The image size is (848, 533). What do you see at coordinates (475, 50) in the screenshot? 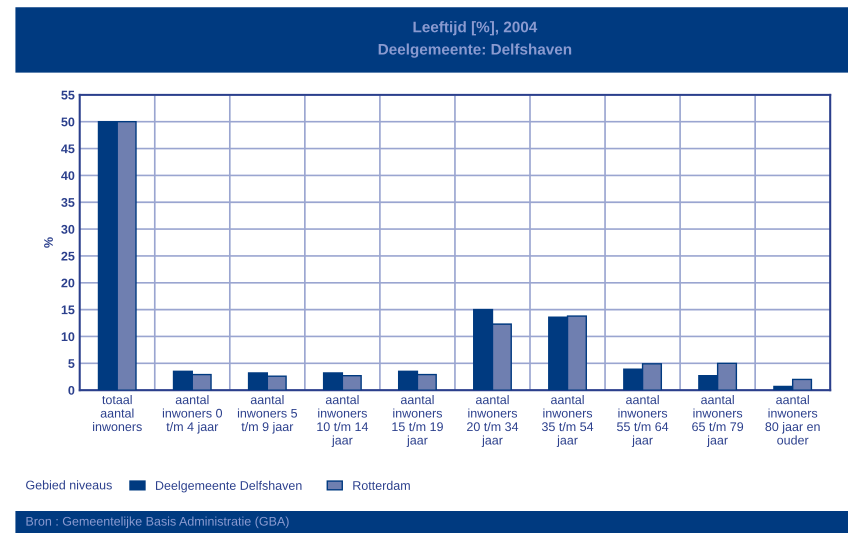
I see `chart-subtitle: Deelgemeente: Delfshaven` at bounding box center [475, 50].